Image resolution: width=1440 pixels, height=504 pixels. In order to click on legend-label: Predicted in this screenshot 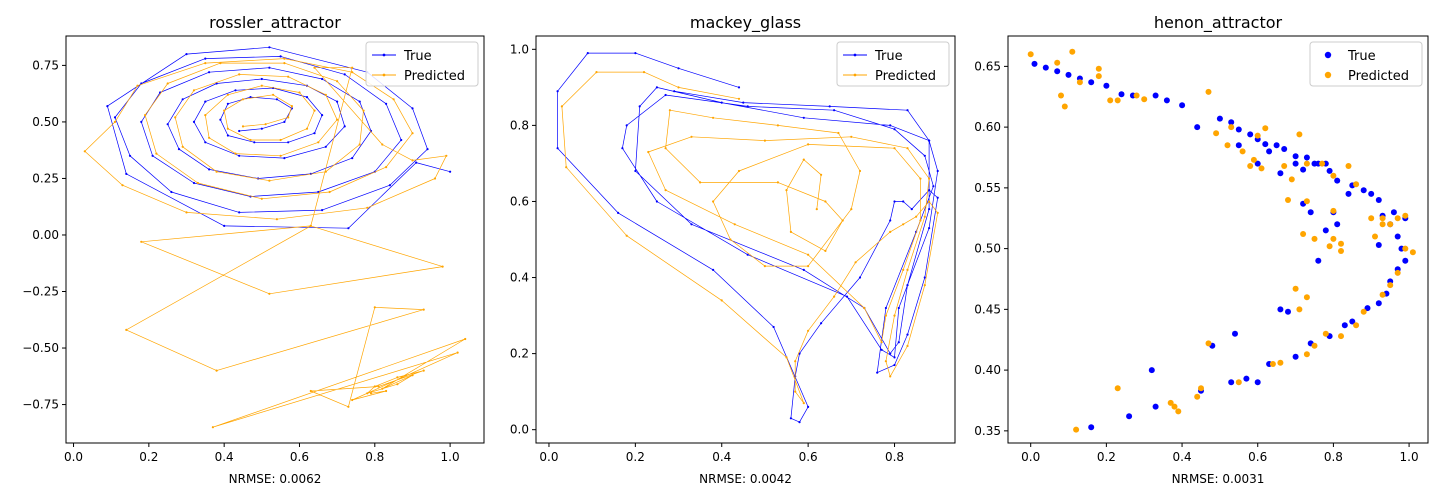, I will do `click(1378, 76)`.